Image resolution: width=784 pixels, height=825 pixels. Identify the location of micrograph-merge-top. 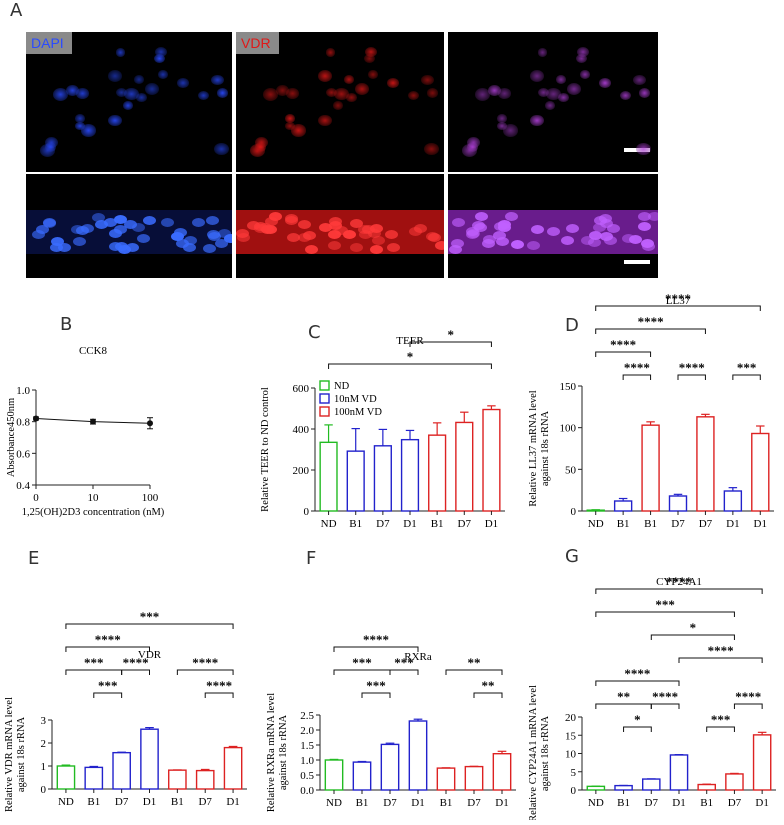
(553, 102).